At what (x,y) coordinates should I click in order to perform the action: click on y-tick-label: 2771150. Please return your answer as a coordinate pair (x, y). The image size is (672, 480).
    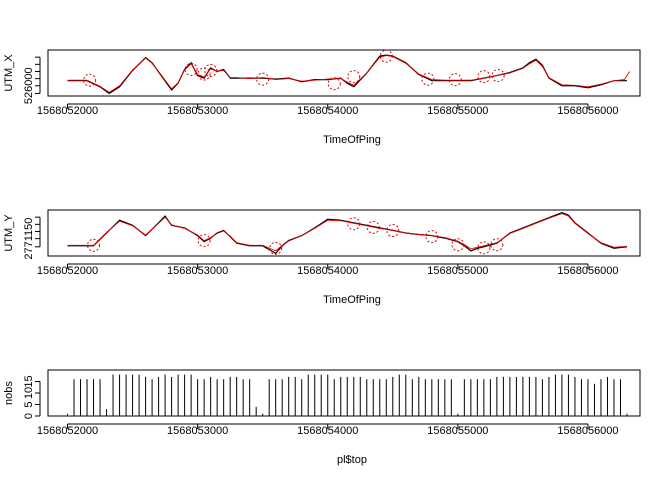
    Looking at the image, I should click on (29, 239).